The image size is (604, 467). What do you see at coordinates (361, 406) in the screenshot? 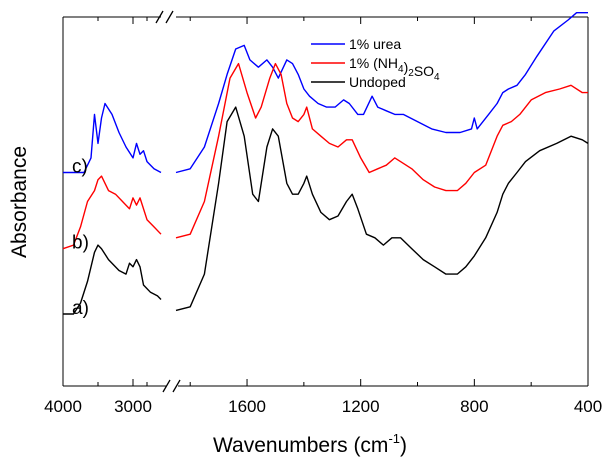
I see `x-tick-label: 1200` at bounding box center [361, 406].